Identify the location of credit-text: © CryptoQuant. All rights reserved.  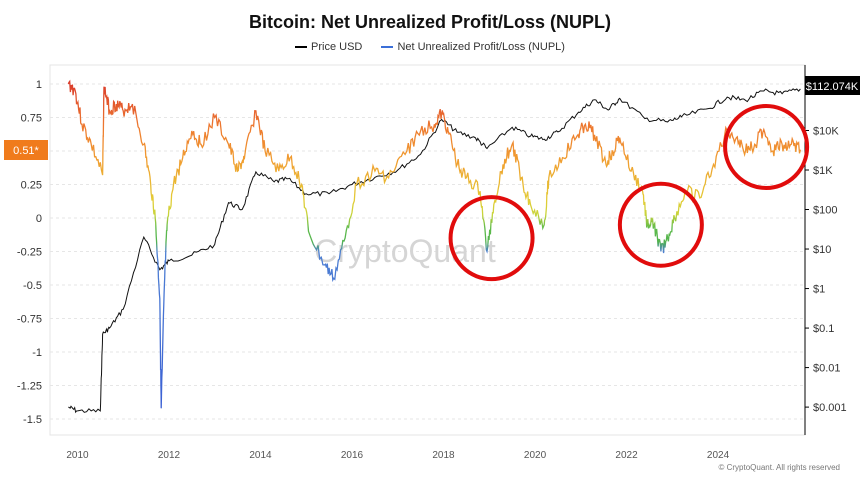
(779, 467).